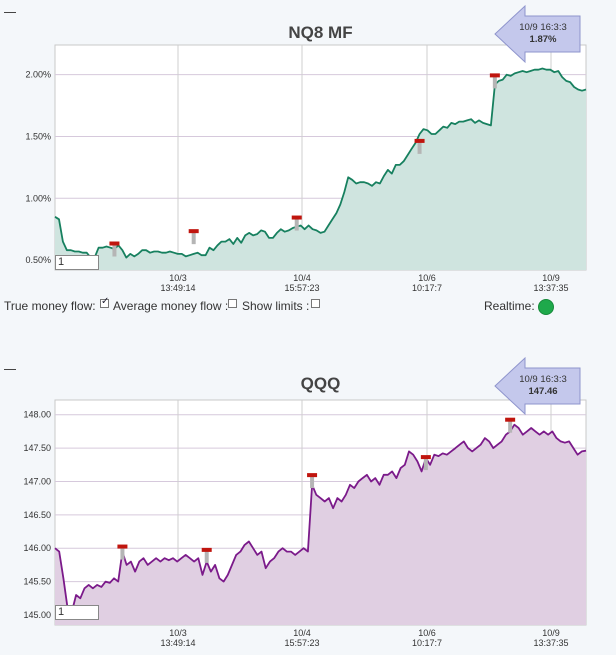 The width and height of the screenshot is (616, 655). I want to click on callout-value: 147.46, so click(542, 391).